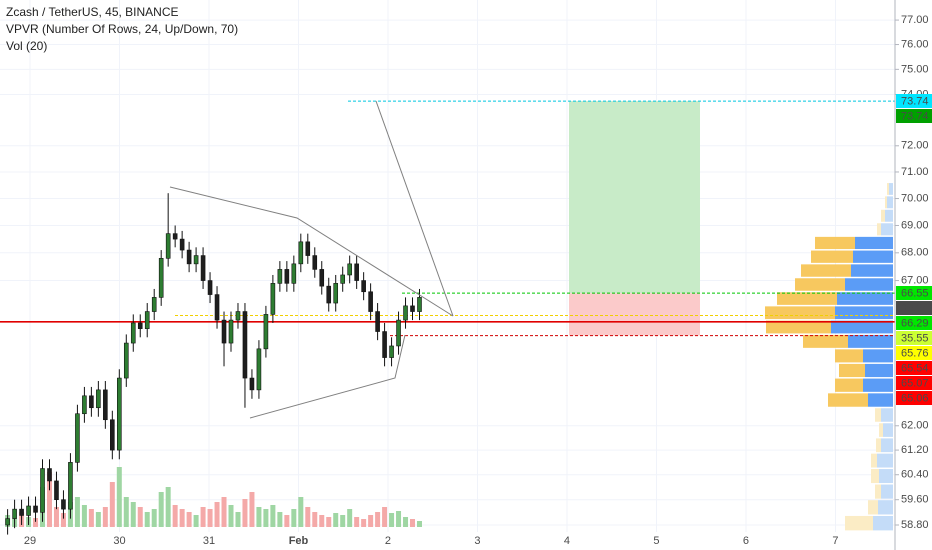 This screenshot has height=550, width=932. Describe the element at coordinates (567, 541) in the screenshot. I see `x-tick-label: 4` at that location.